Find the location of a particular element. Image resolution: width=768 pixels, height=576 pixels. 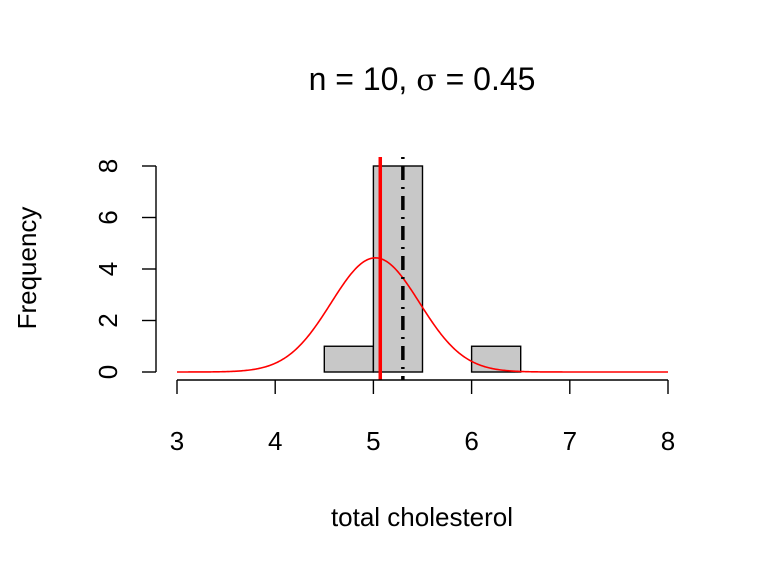

y-axis: 0 2 4 6 8 is located at coordinates (125, 269).